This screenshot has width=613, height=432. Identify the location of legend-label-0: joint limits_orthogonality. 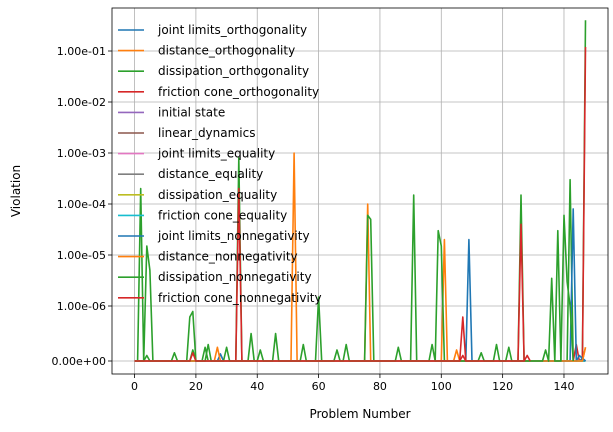
(232, 30).